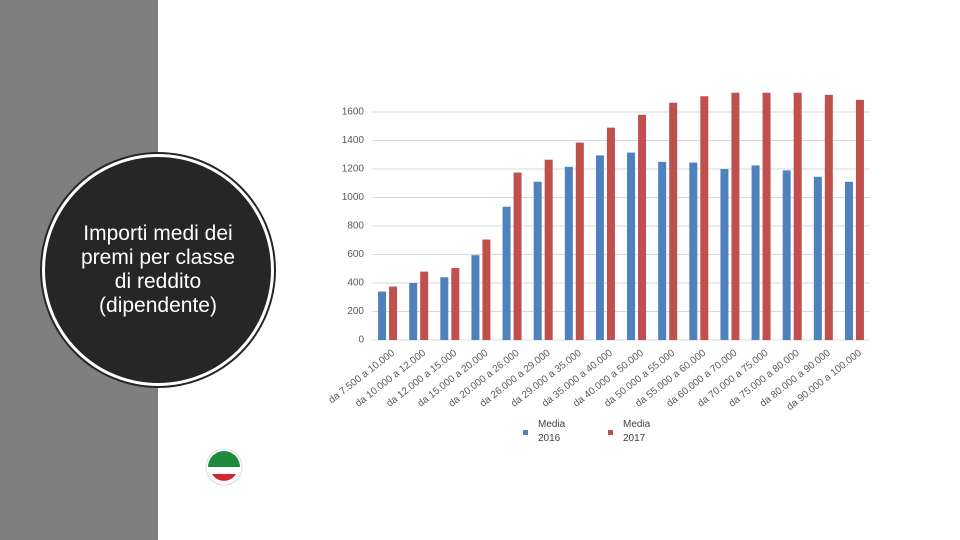 Image resolution: width=960 pixels, height=540 pixels. Describe the element at coordinates (361, 340) in the screenshot. I see `y-tick-label: 0` at that location.